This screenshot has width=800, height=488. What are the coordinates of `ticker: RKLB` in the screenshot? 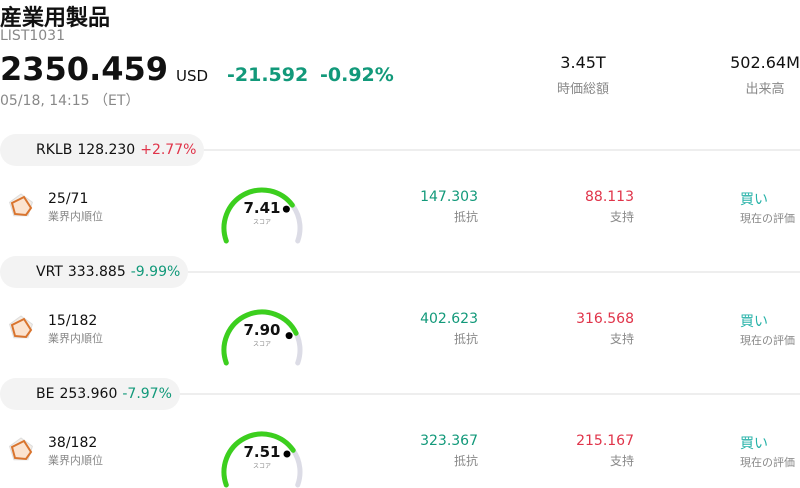 It's located at (54, 150).